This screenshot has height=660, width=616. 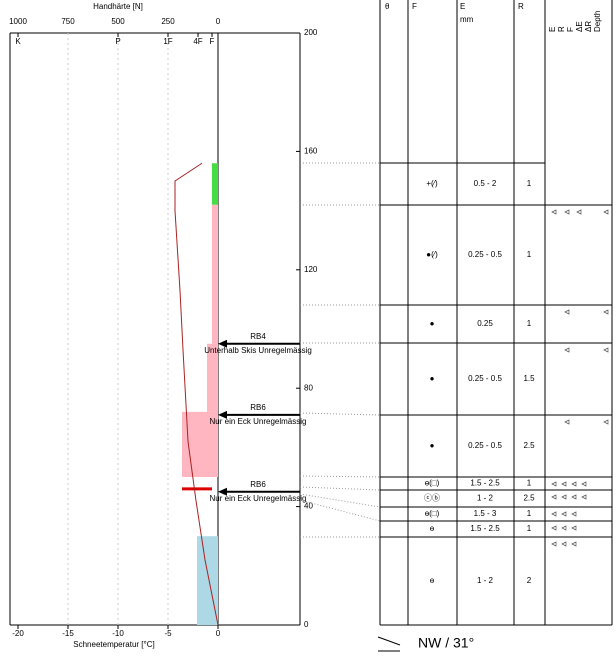 I want to click on hardness-tick-label: 500, so click(x=118, y=21).